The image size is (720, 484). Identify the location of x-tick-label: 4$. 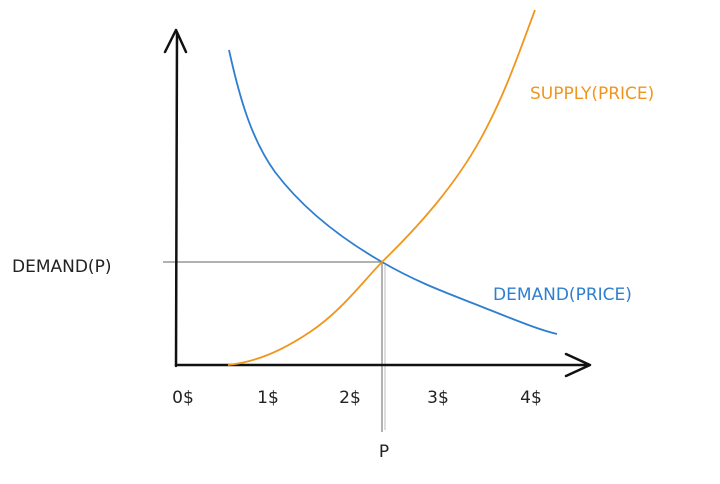
(531, 398).